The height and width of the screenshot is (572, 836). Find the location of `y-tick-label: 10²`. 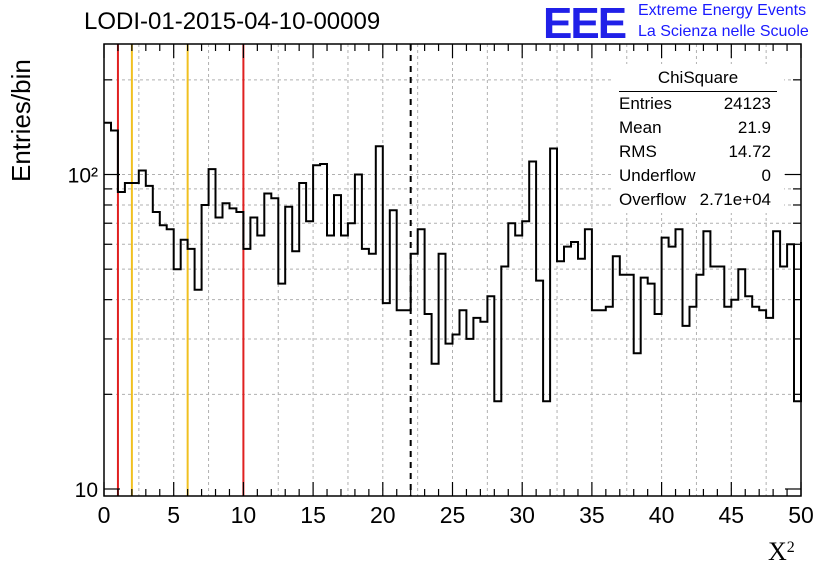

y-tick-label: 10² is located at coordinates (83, 176).